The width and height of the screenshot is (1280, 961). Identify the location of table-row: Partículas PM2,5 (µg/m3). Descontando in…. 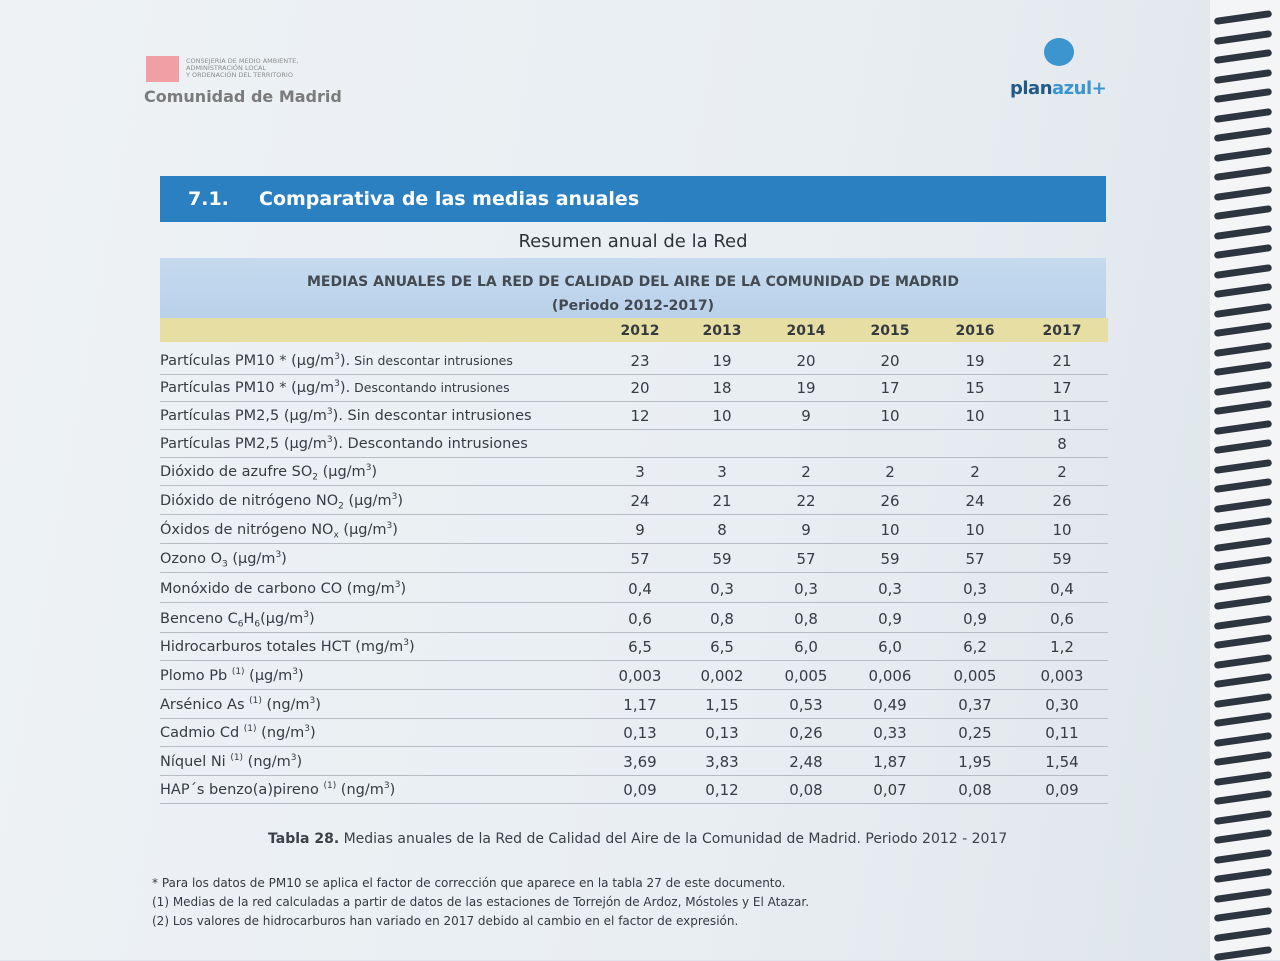
(634, 443).